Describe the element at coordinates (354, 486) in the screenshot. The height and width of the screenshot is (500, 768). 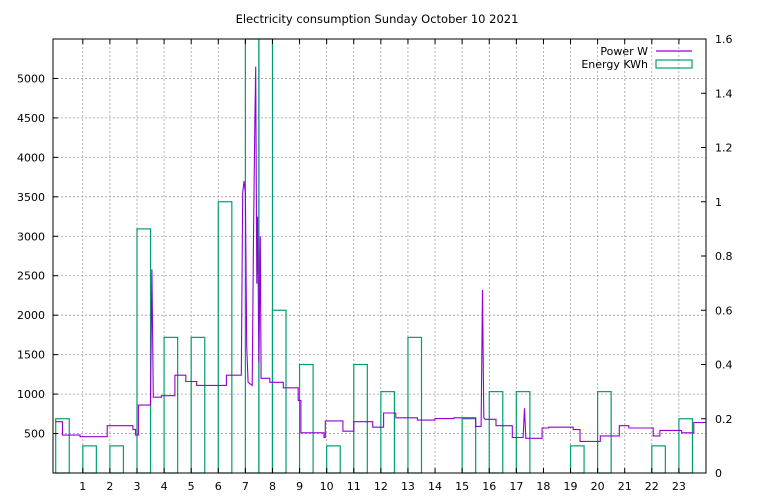
I see `x-tick-label: 11` at that location.